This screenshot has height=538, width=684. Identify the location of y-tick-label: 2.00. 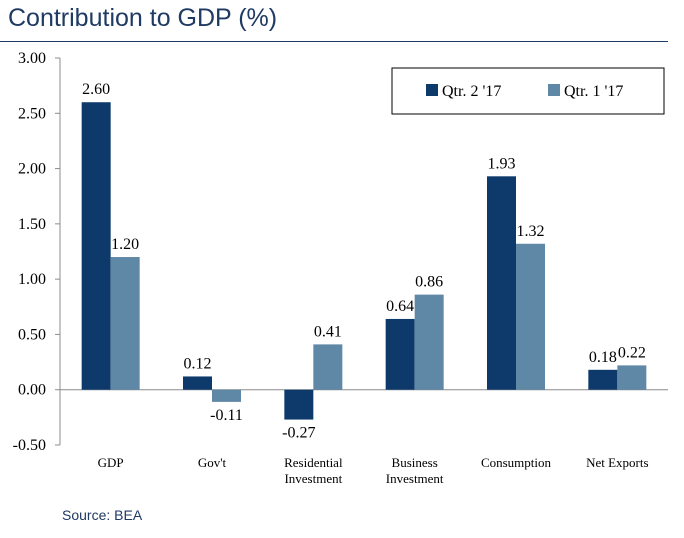
(32, 169).